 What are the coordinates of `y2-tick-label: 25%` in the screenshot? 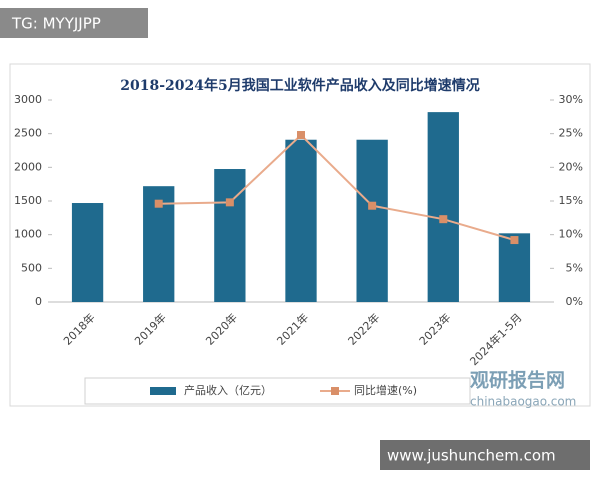 It's located at (571, 133).